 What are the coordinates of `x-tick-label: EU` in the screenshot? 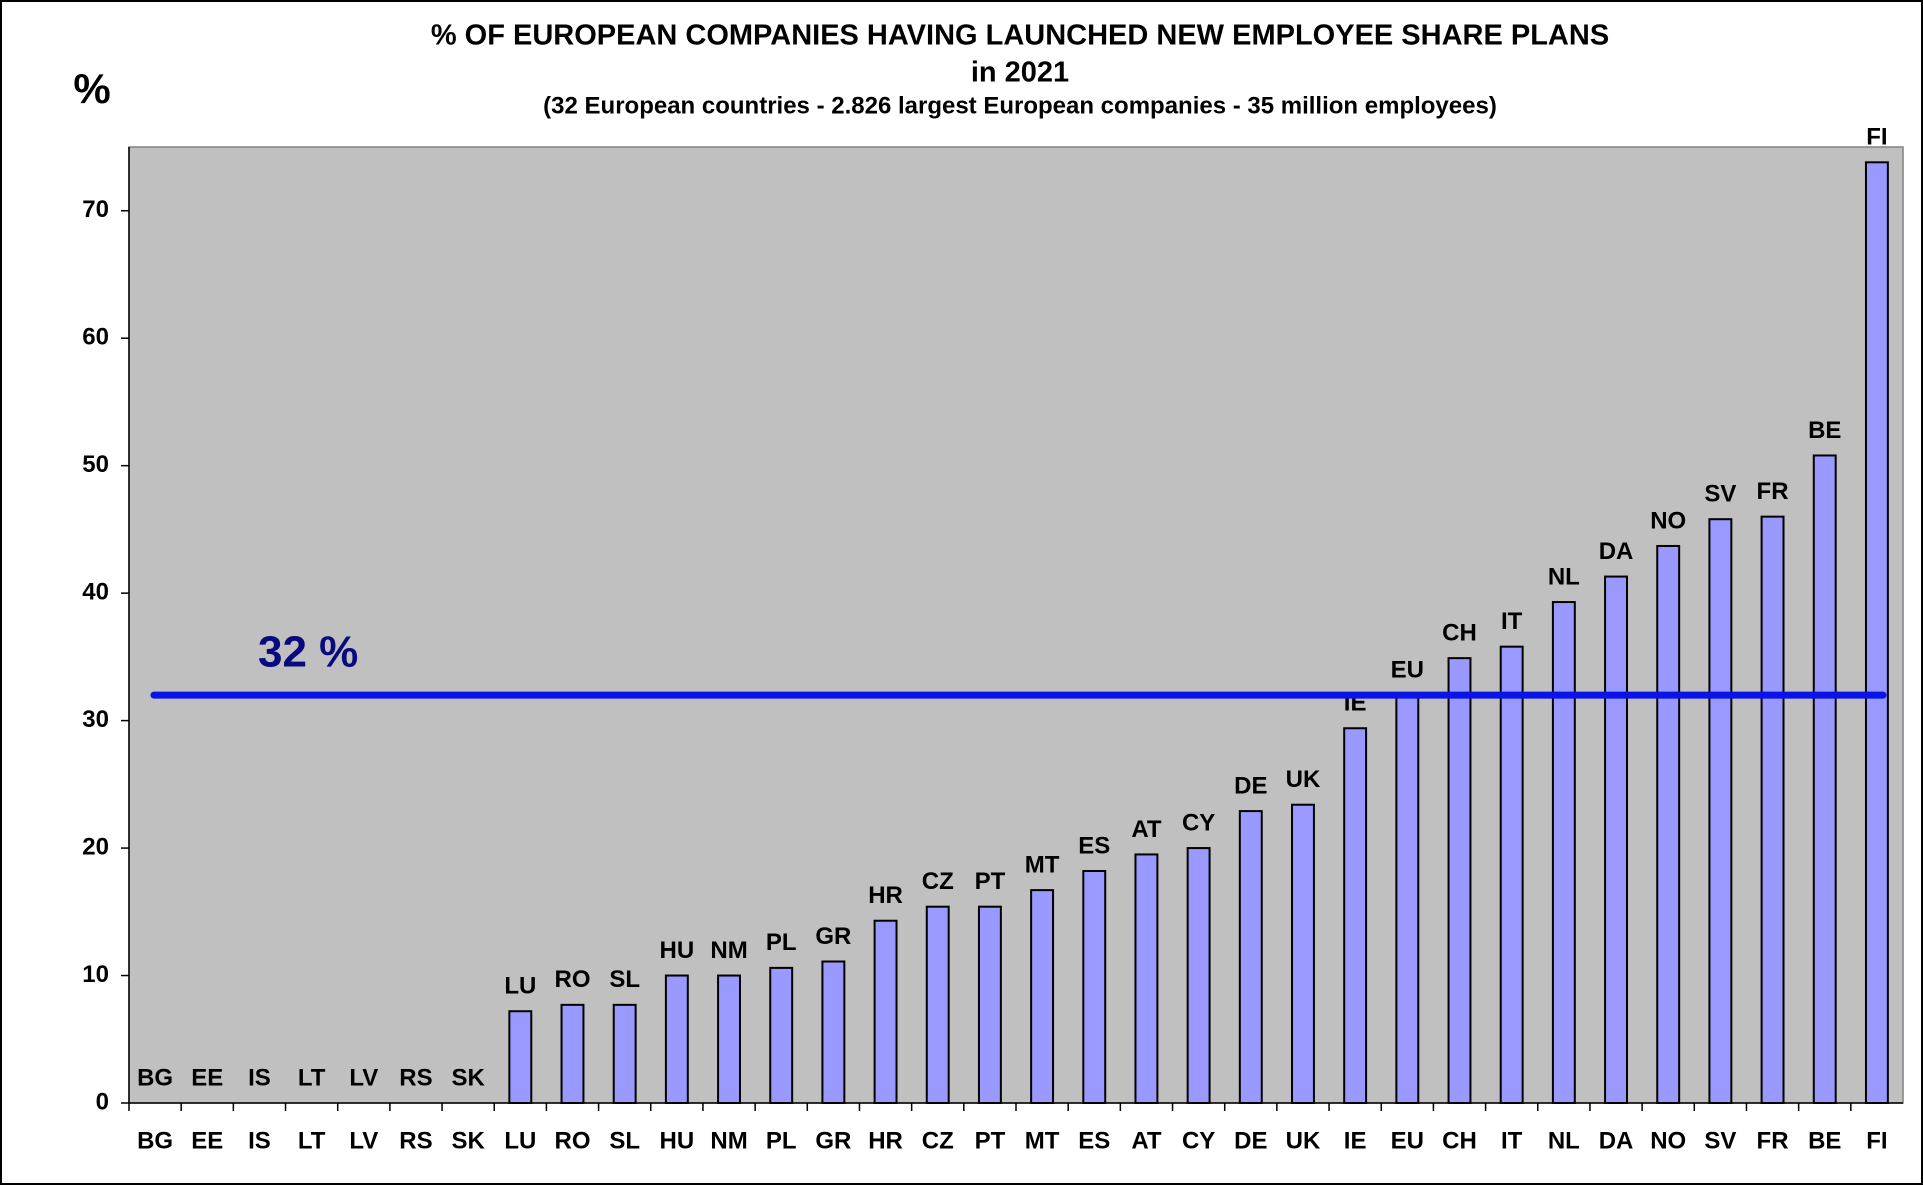 It's located at (1407, 1140).